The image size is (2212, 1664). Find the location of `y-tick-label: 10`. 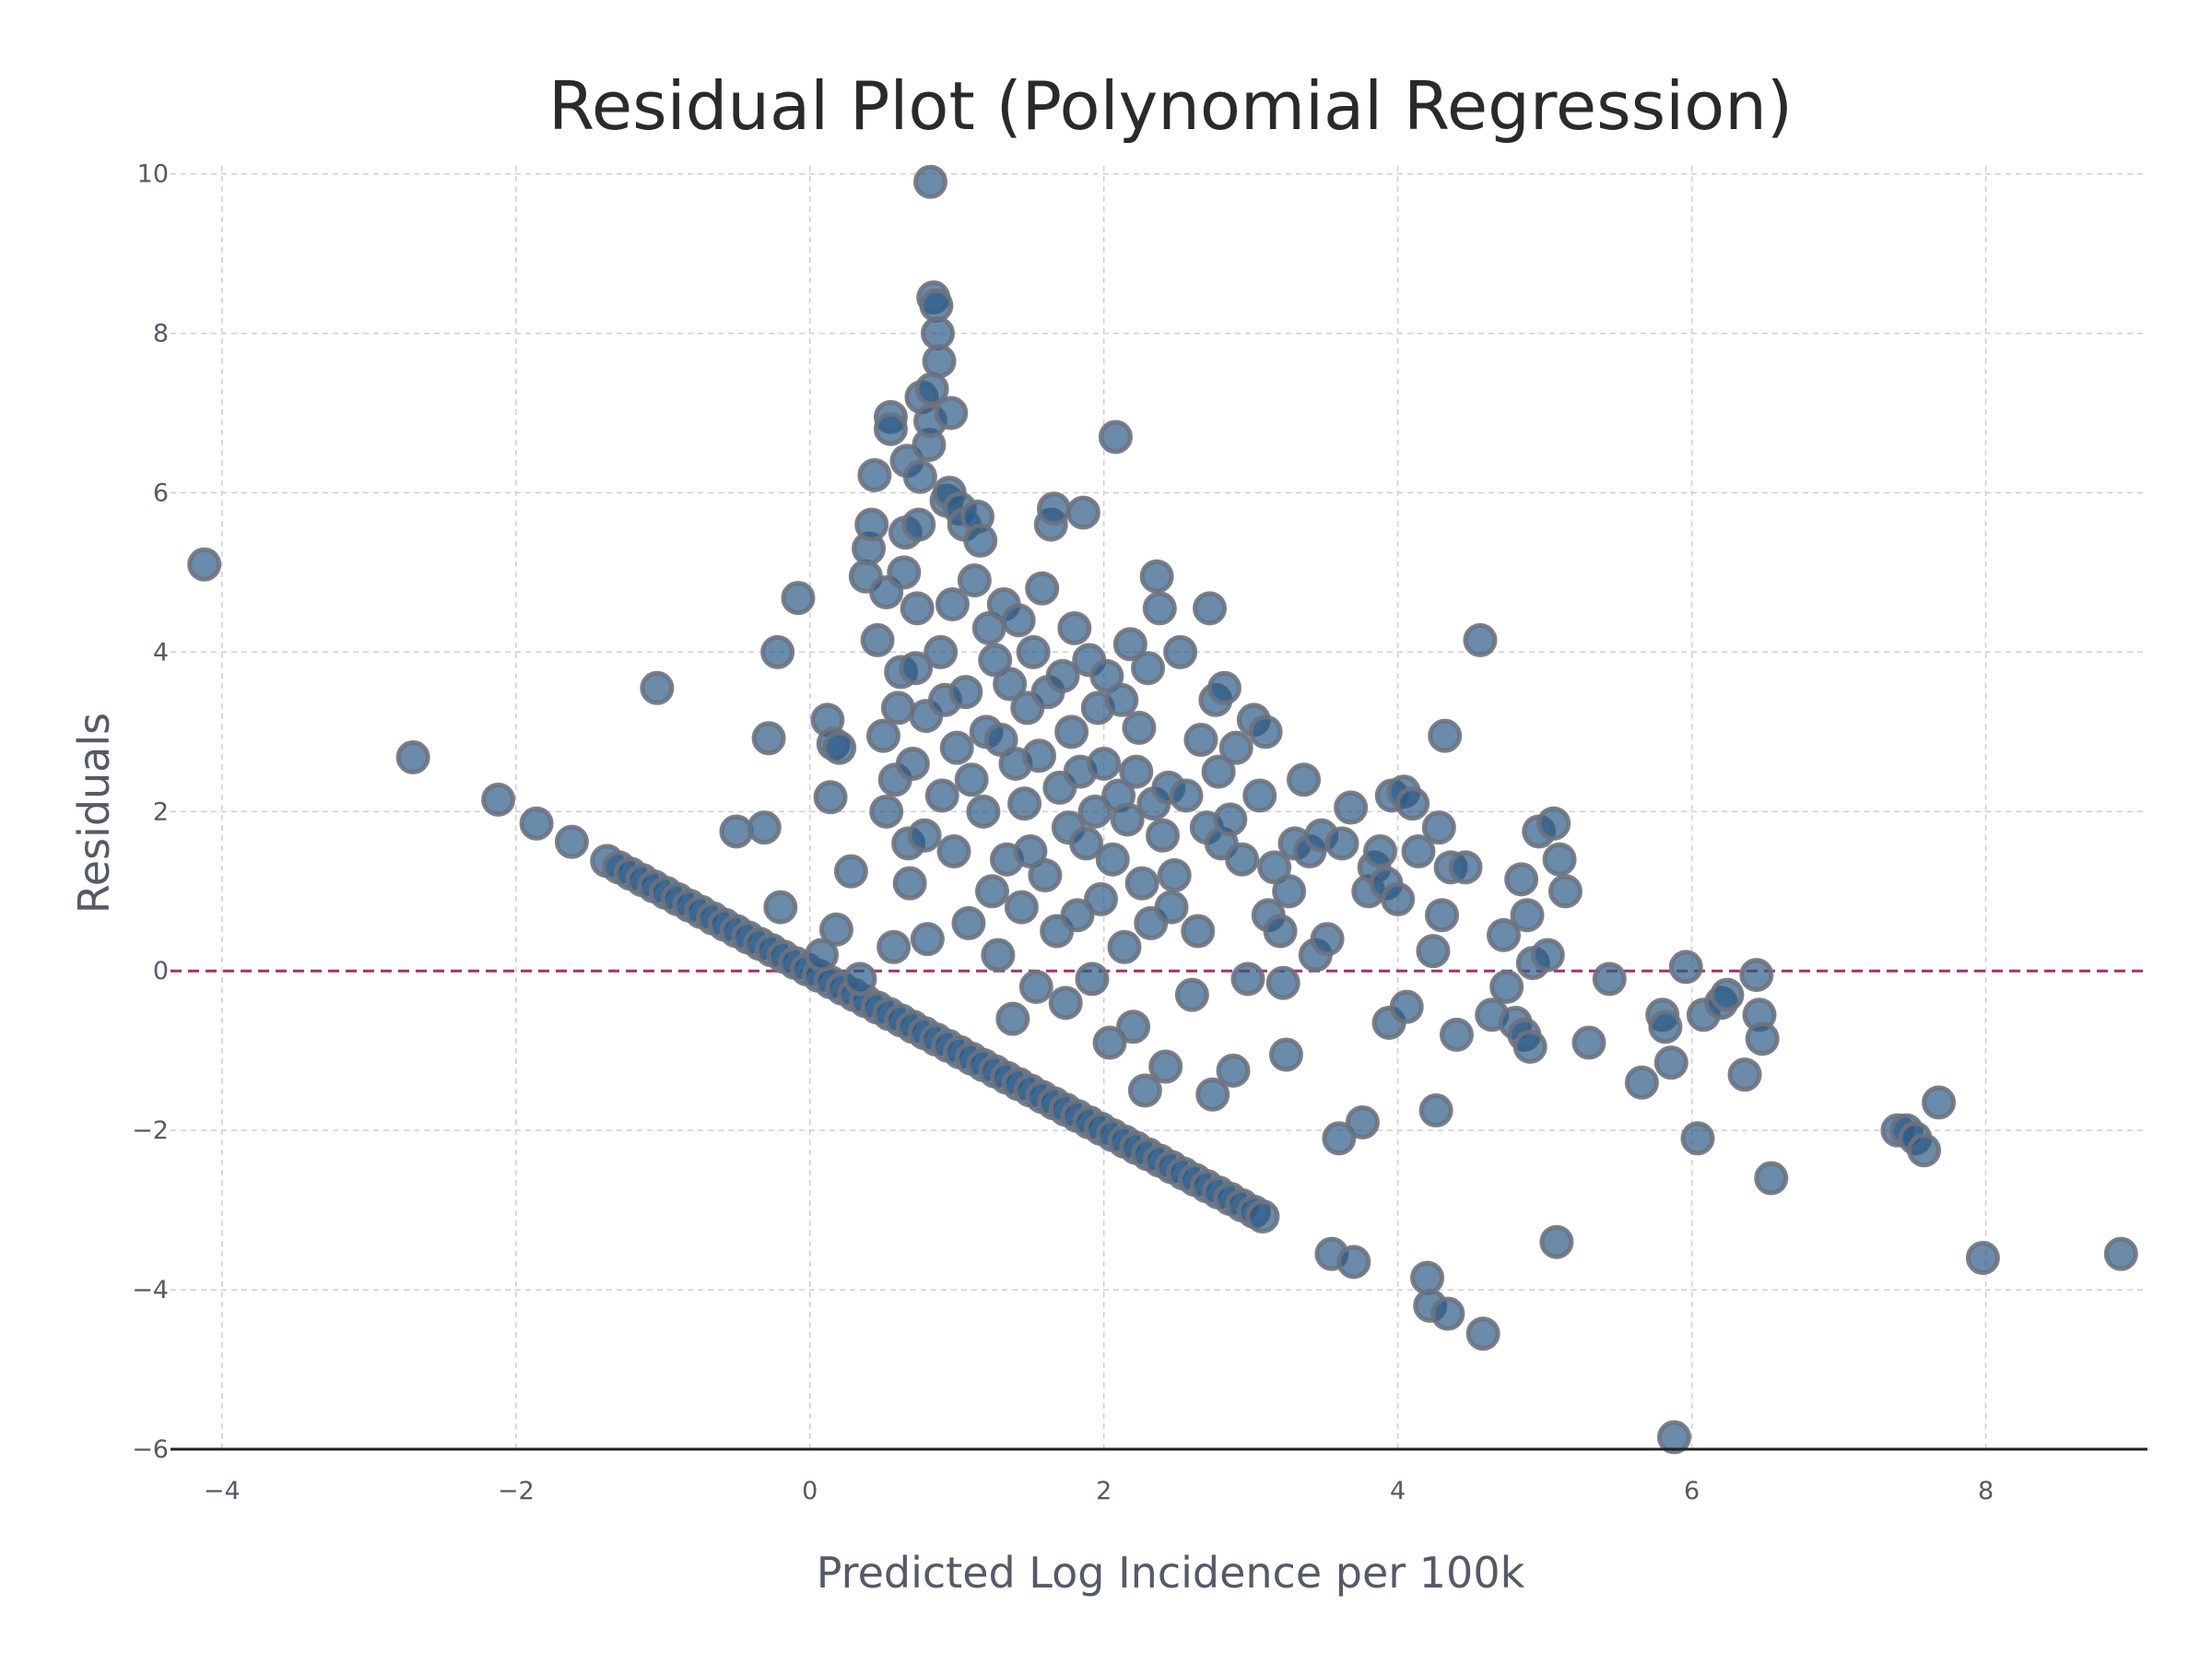

y-tick-label: 10 is located at coordinates (153, 174).